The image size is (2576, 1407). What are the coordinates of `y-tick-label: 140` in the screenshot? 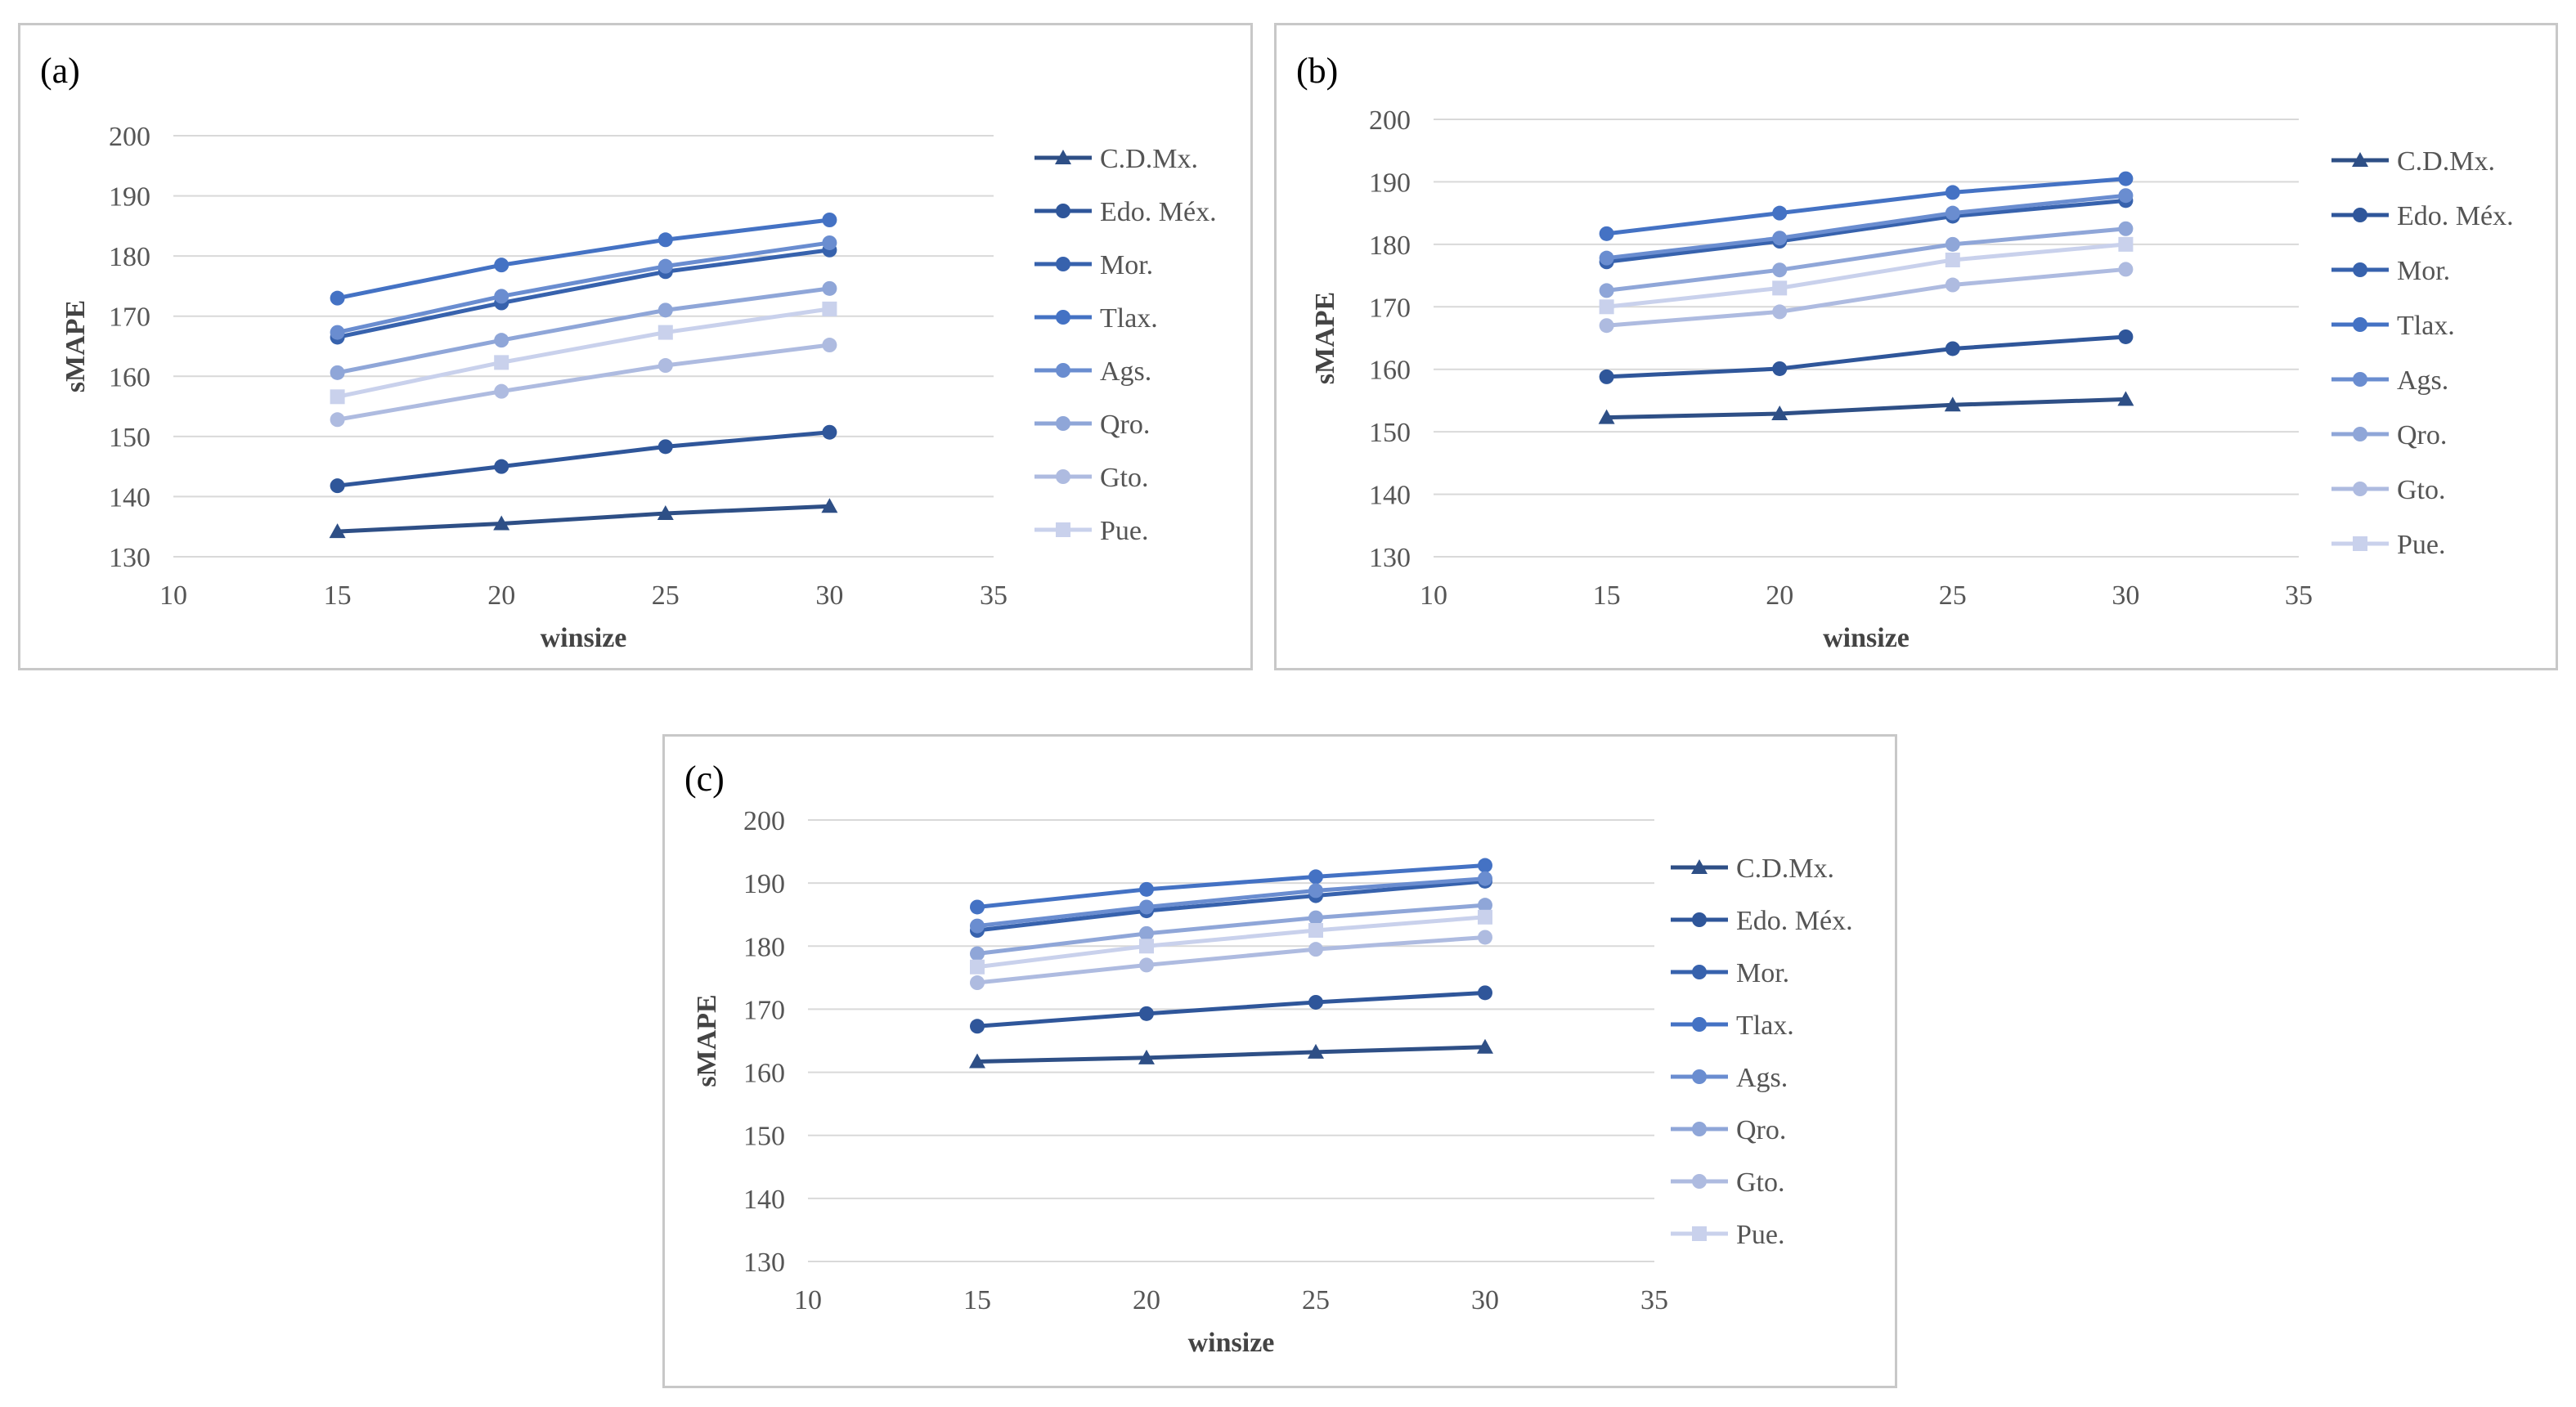 It's located at (1390, 496).